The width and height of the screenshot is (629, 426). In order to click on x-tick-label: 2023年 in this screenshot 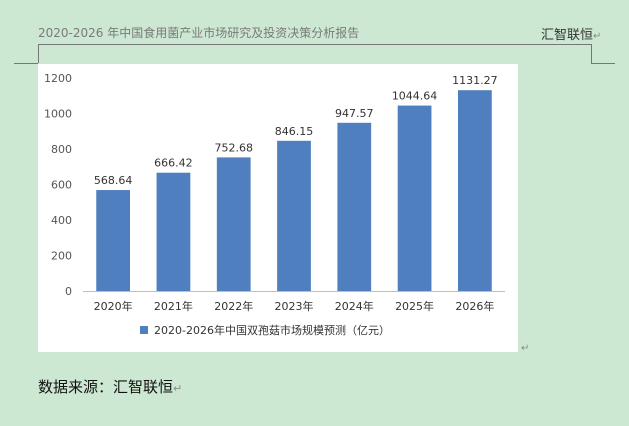, I will do `click(294, 306)`.